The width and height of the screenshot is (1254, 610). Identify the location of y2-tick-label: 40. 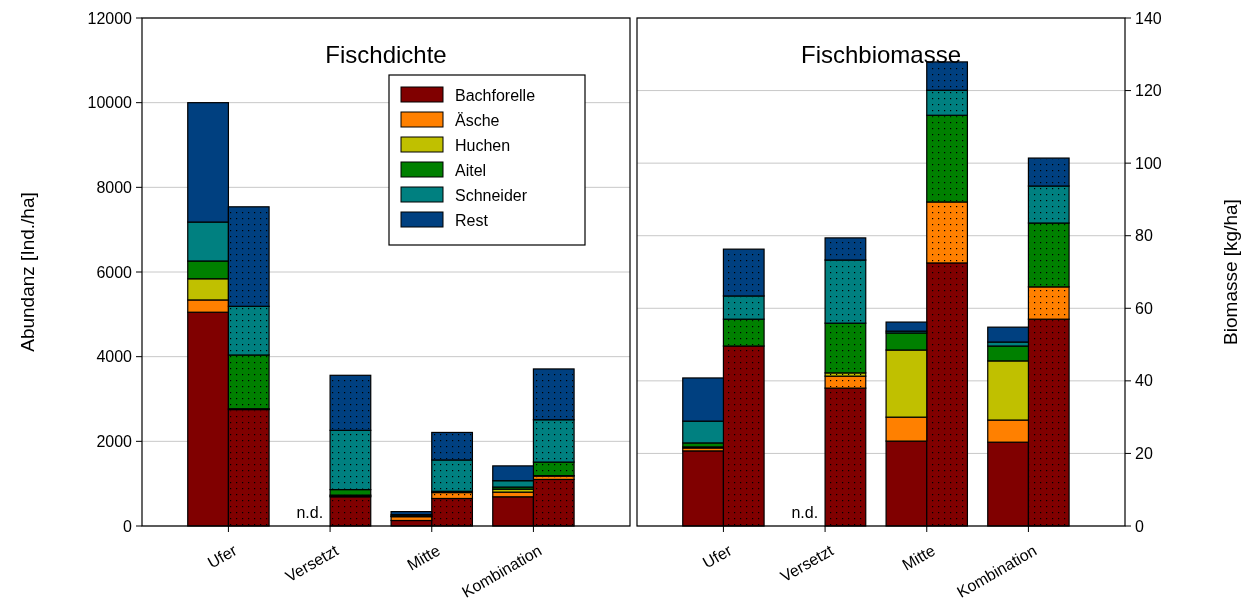
(1144, 381).